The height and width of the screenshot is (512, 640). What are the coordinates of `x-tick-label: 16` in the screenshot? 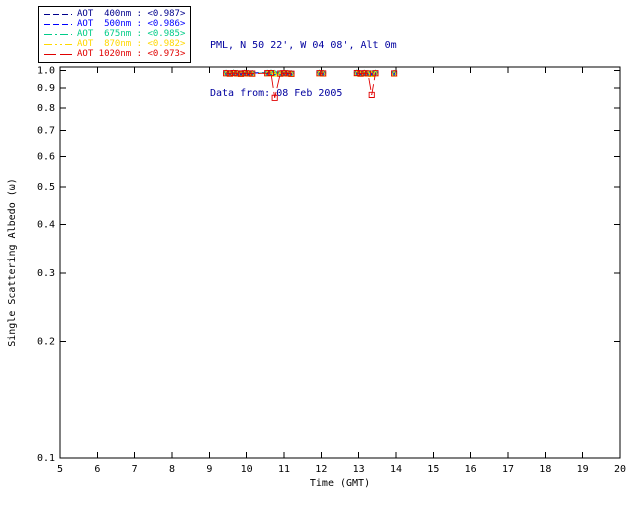 It's located at (471, 469).